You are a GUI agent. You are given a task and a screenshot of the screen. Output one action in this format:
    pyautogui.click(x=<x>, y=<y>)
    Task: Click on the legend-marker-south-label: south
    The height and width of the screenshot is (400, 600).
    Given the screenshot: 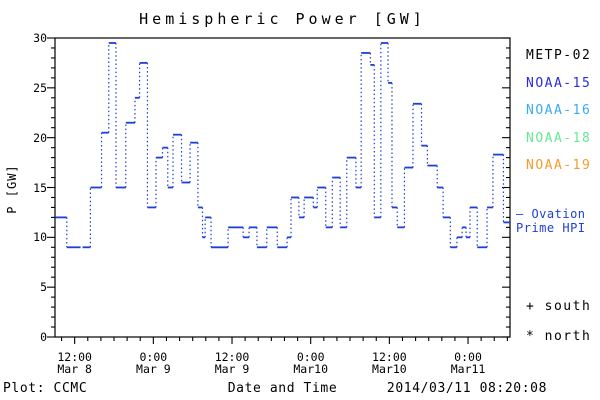 What is the action you would take?
    pyautogui.click(x=568, y=306)
    